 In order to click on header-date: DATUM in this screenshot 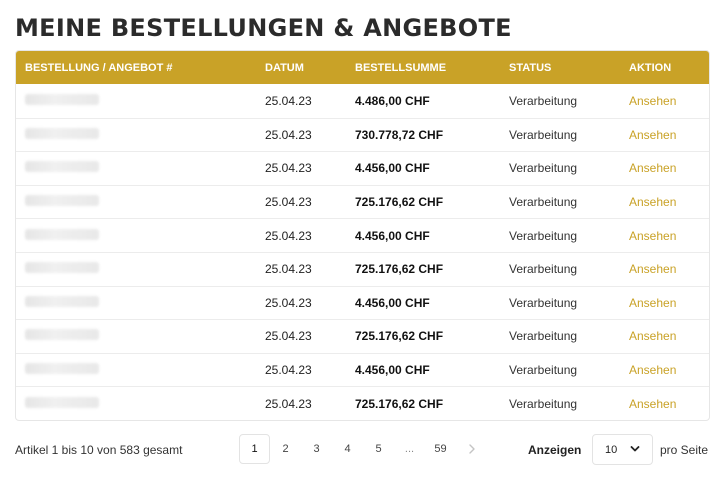, I will do `click(284, 67)`.